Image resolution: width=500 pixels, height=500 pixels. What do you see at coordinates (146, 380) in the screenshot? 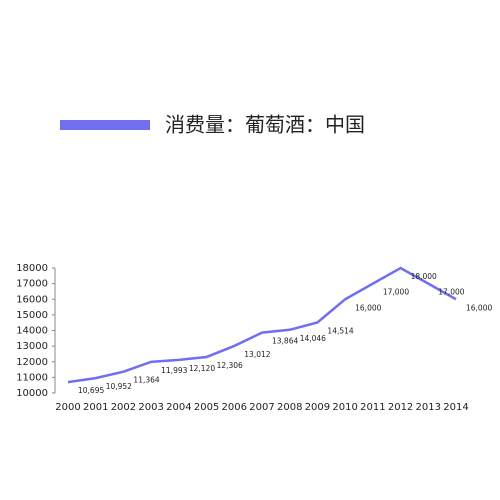
I see `value-label: 11,364` at bounding box center [146, 380].